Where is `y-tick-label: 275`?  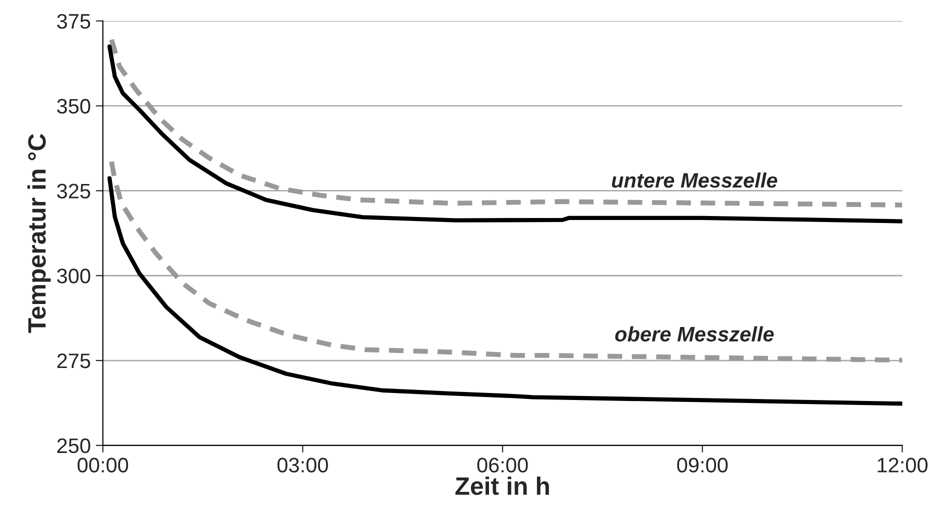 y-tick-label: 275 is located at coordinates (73, 361).